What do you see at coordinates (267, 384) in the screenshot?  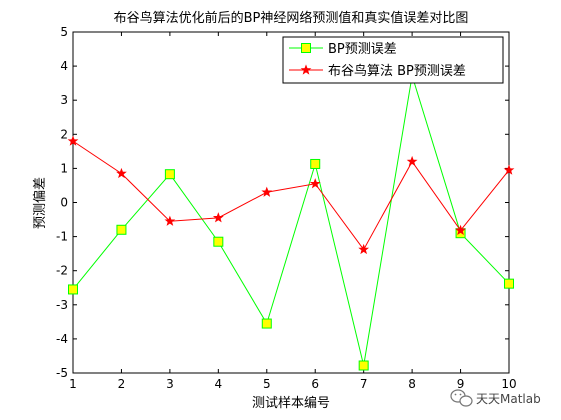 I see `x-tick-label: 5` at bounding box center [267, 384].